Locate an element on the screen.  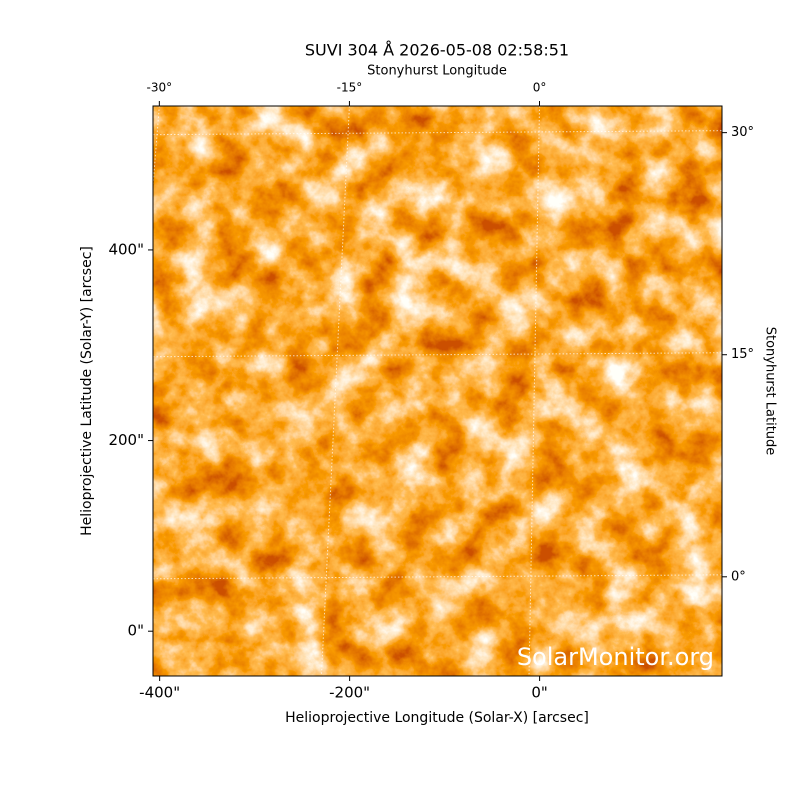
x-tick-label: 0" is located at coordinates (539, 693).